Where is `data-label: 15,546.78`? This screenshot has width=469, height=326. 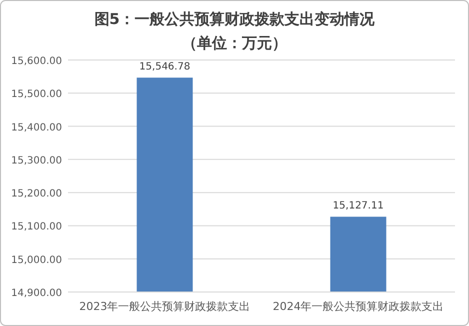 data-label: 15,546.78 is located at coordinates (164, 67).